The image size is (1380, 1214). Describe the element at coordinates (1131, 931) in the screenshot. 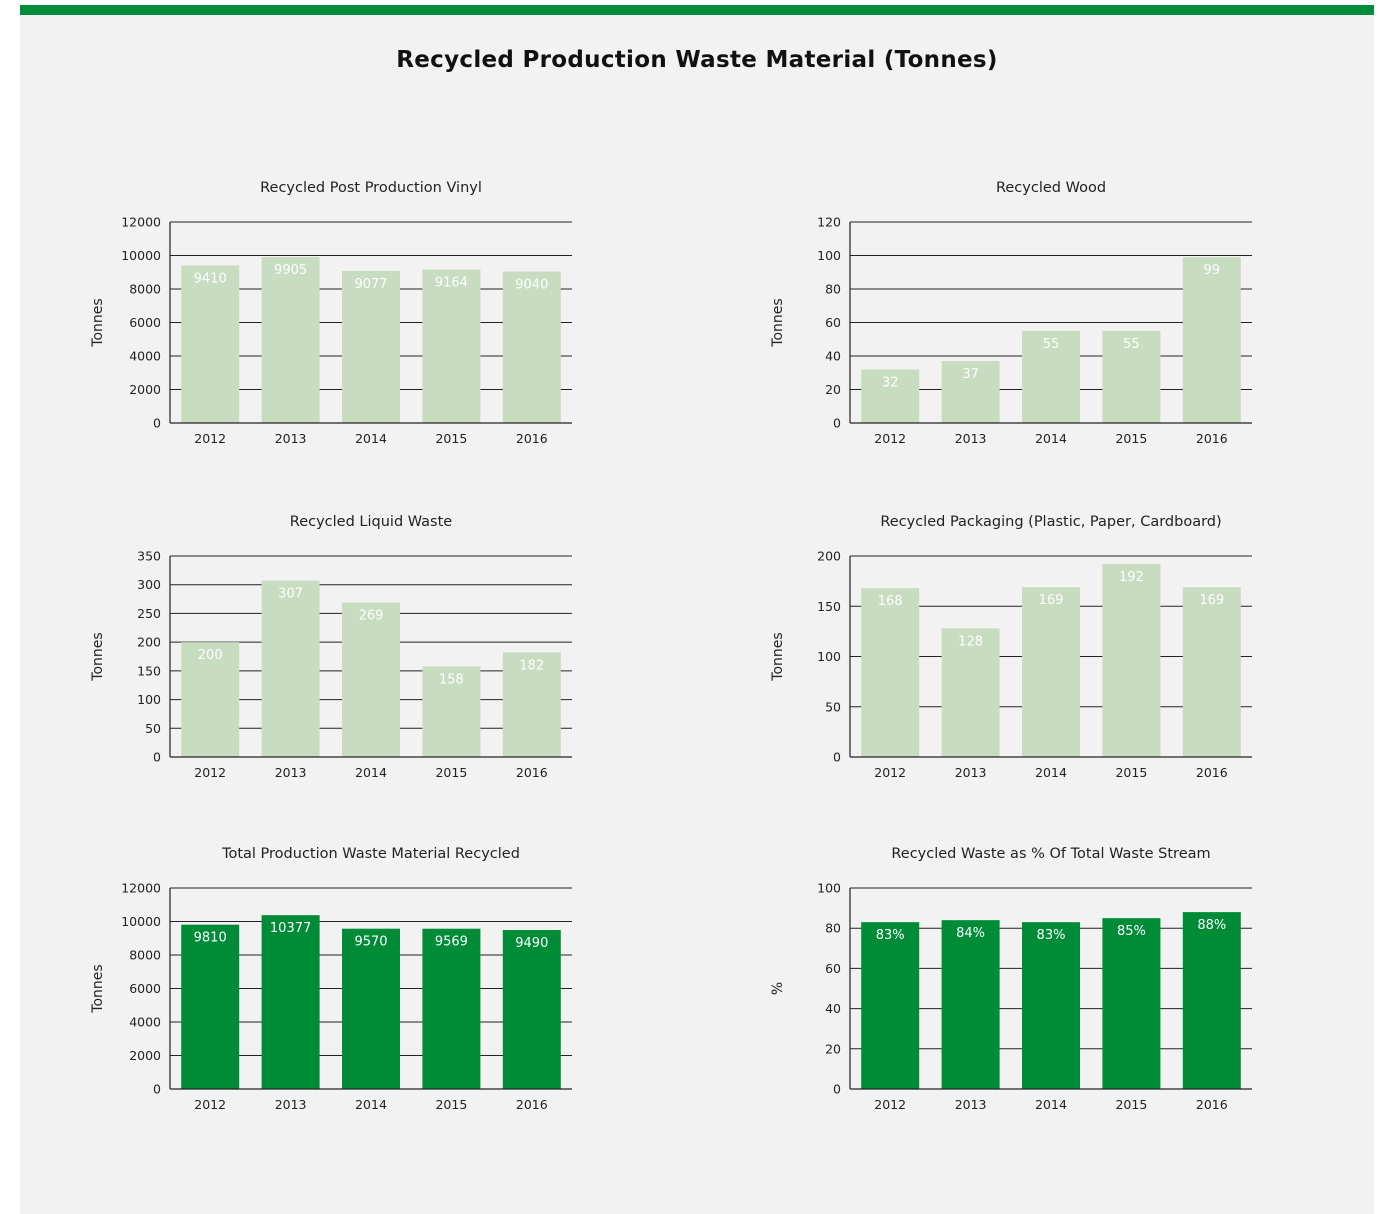

I see `data-label: 85%` at that location.